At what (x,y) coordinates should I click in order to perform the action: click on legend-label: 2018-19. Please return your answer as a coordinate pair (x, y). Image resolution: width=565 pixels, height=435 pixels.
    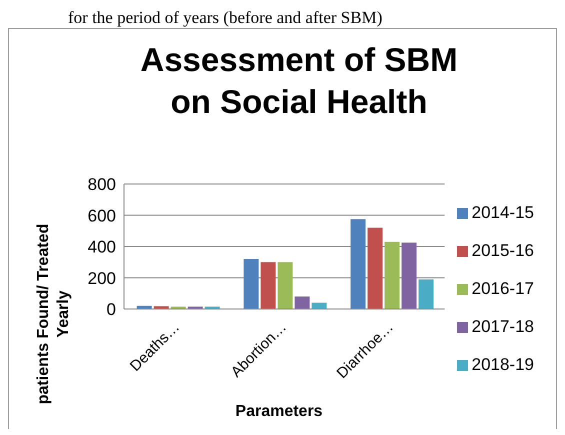
    Looking at the image, I should click on (503, 364).